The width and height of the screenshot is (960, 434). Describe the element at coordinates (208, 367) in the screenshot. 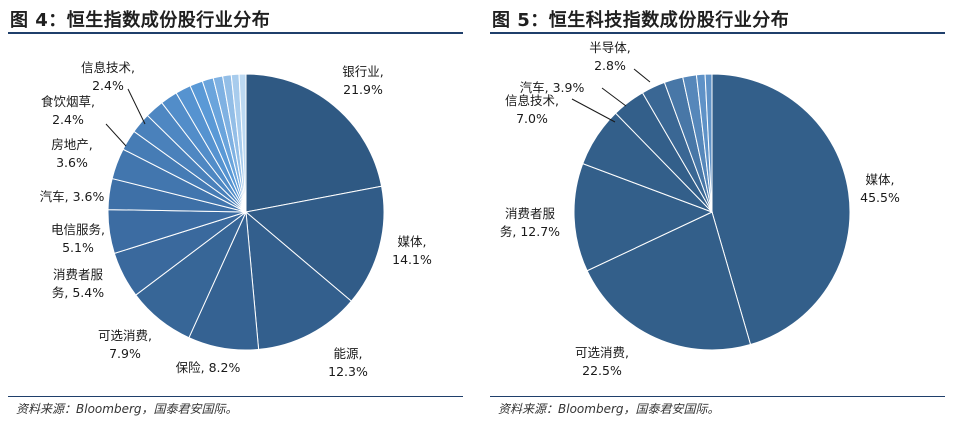

I see `slice-label: 保险, 8.2%` at that location.